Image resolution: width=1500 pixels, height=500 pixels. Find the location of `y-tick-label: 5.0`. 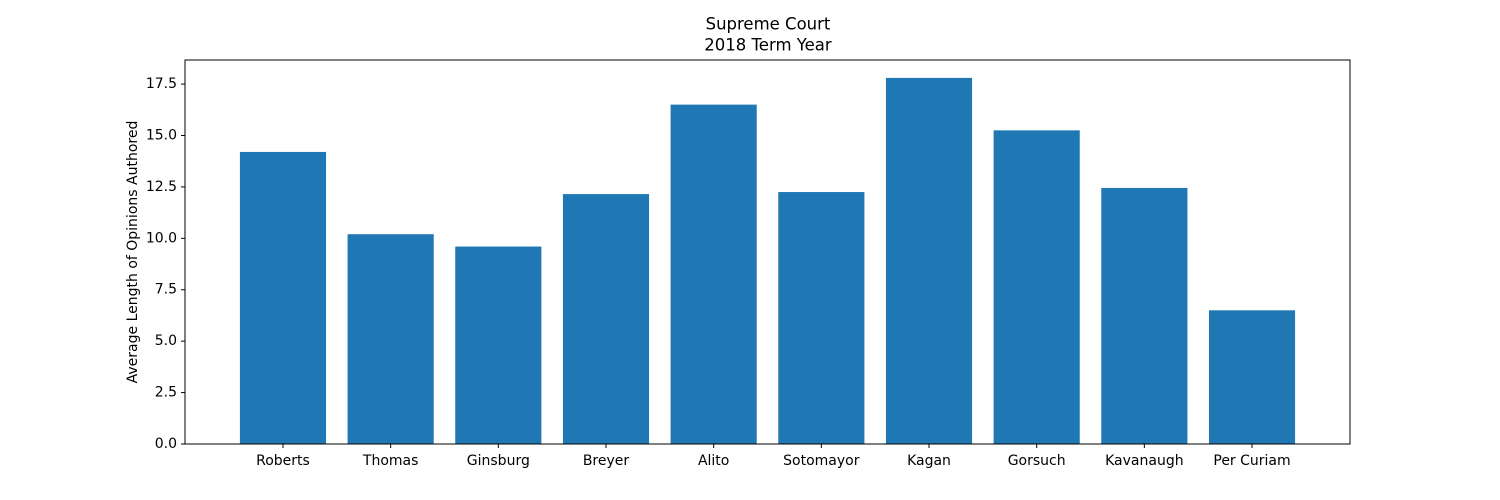

y-tick-label: 5.0 is located at coordinates (166, 341).